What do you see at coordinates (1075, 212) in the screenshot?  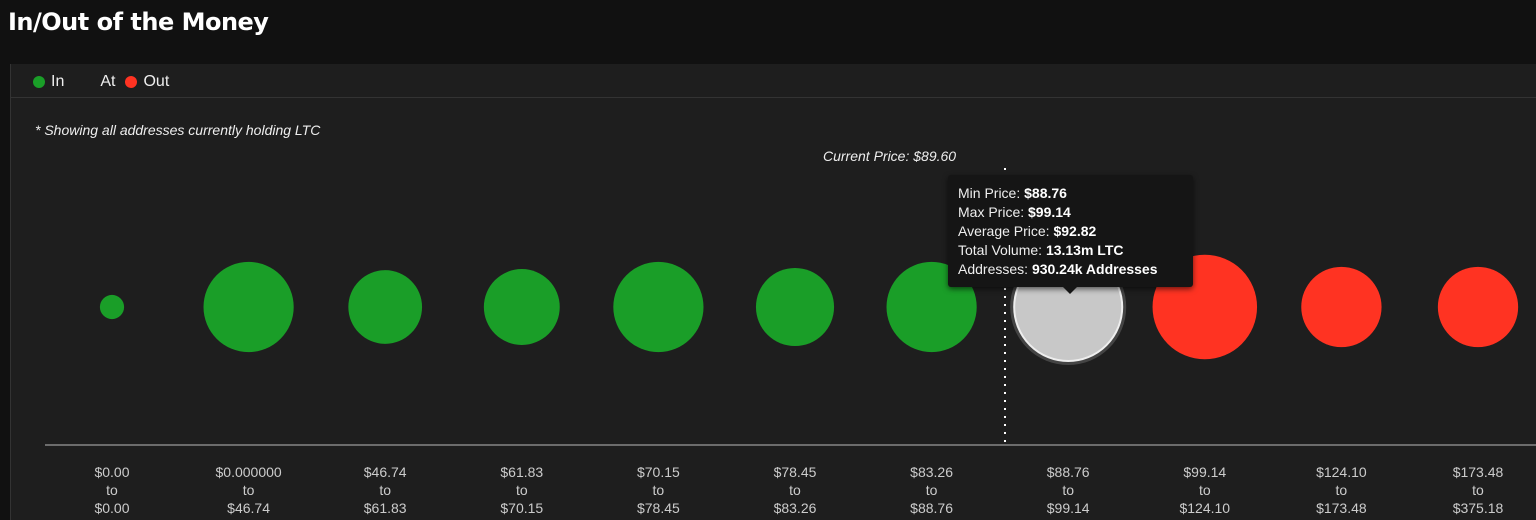 I see `tooltip-row: Max Price: $99.14` at bounding box center [1075, 212].